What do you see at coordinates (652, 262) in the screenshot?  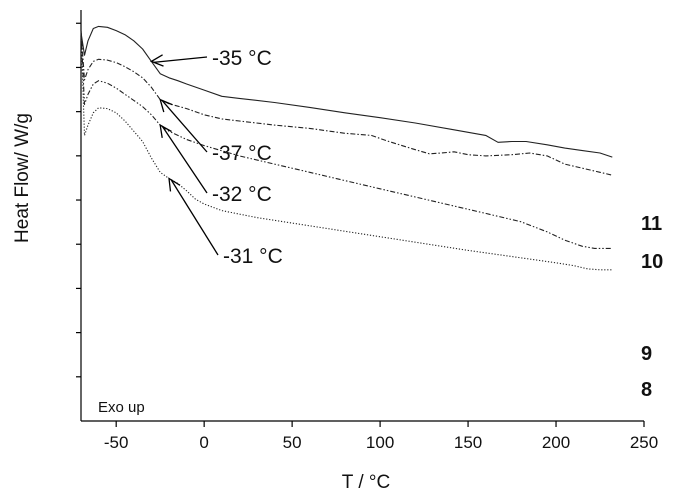 I see `series-label-10: 10` at bounding box center [652, 262].